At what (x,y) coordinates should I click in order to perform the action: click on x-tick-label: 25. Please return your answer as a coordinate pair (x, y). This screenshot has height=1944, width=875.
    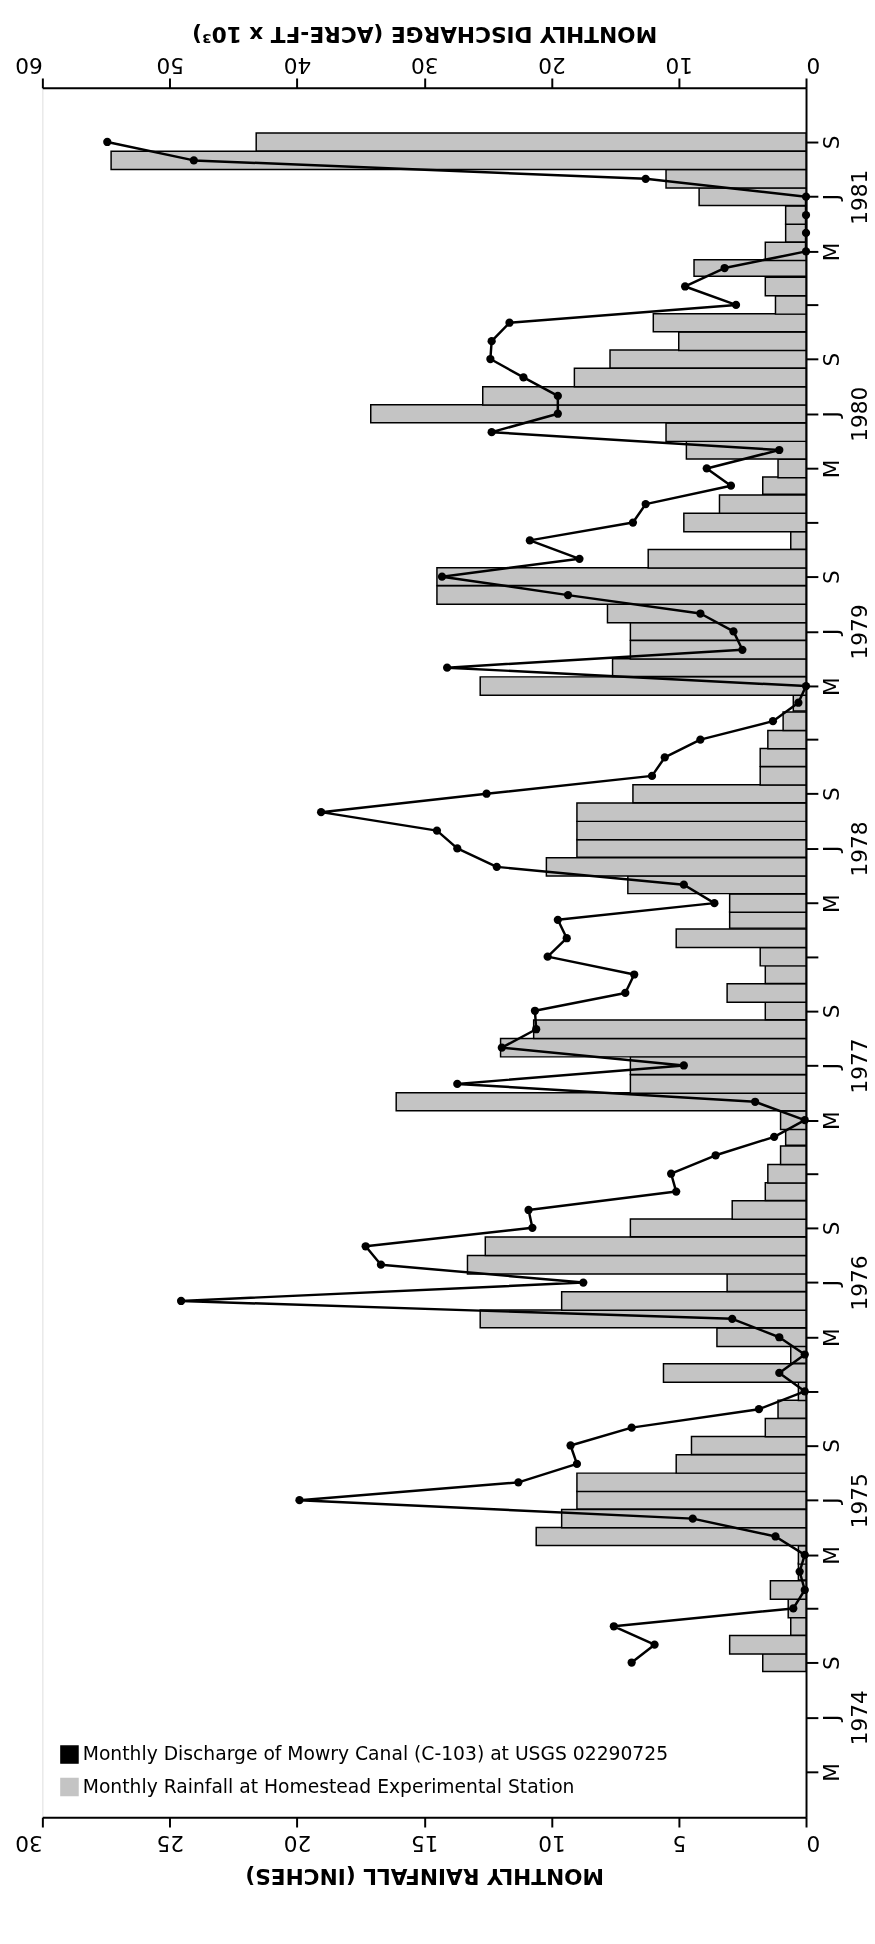
    Looking at the image, I should click on (170, 1844).